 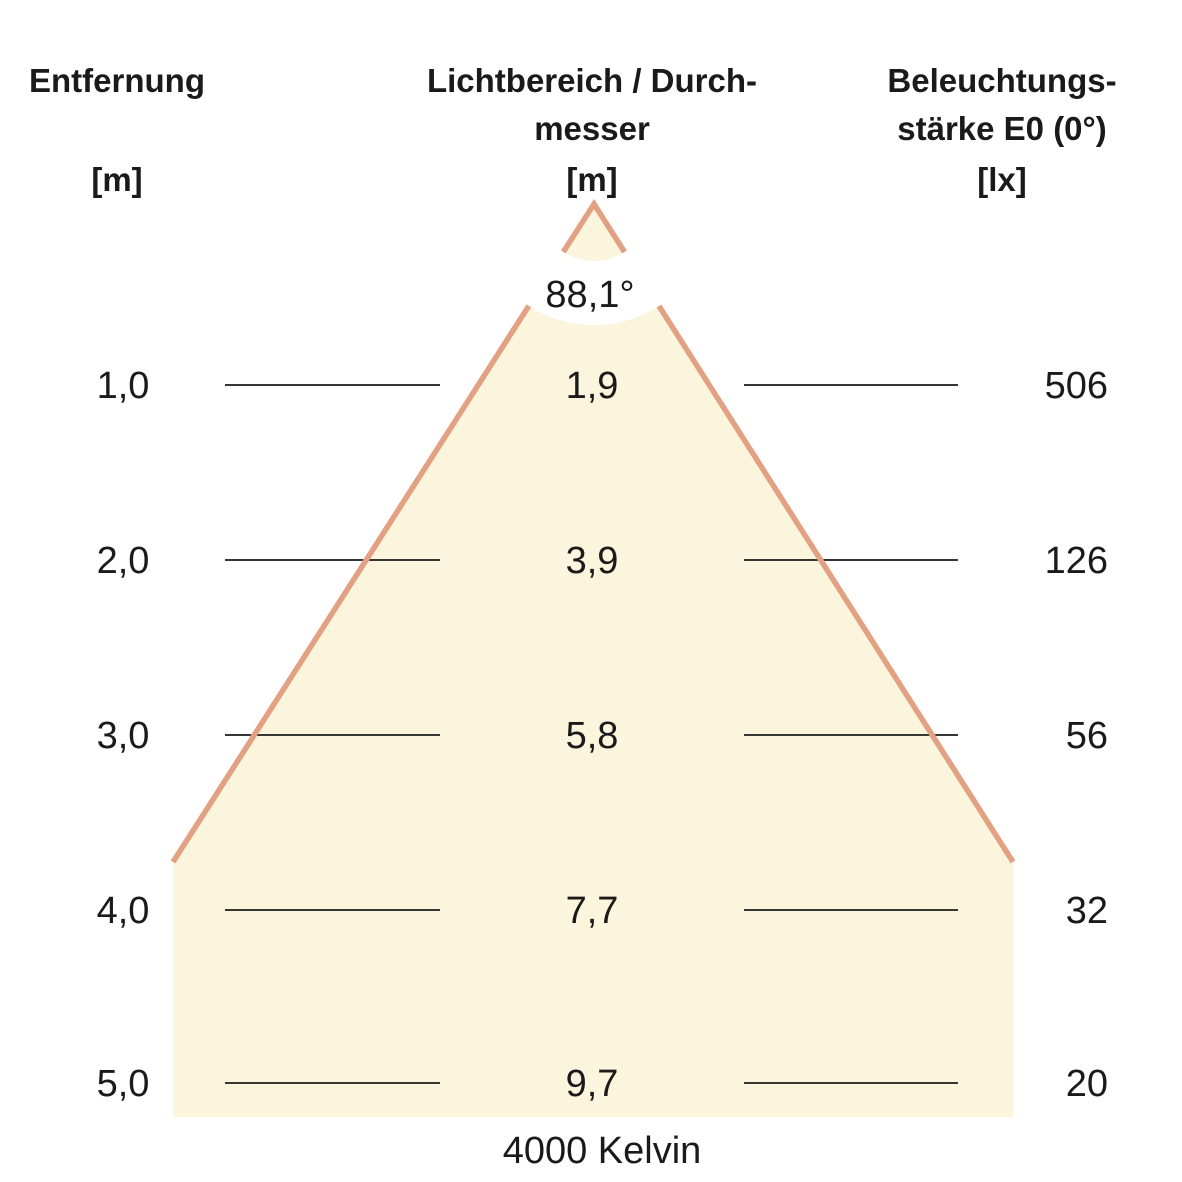 I want to click on diameter-value-2: 3,9, so click(x=592, y=561).